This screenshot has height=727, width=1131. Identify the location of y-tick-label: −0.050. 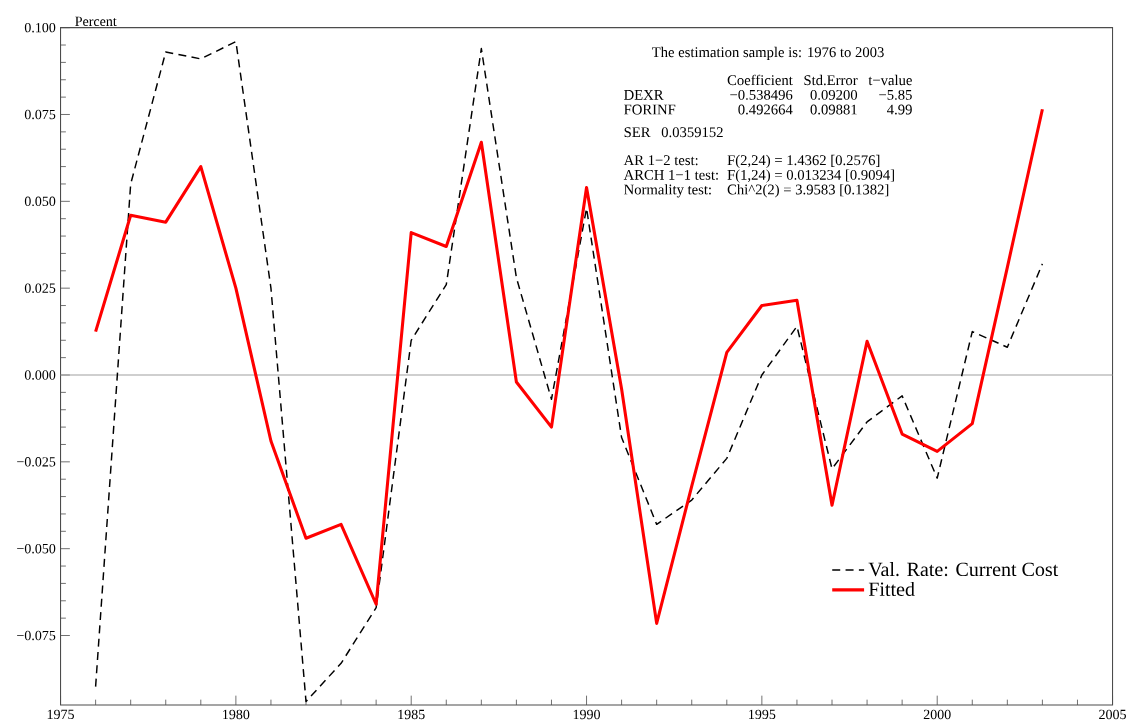
(36, 548).